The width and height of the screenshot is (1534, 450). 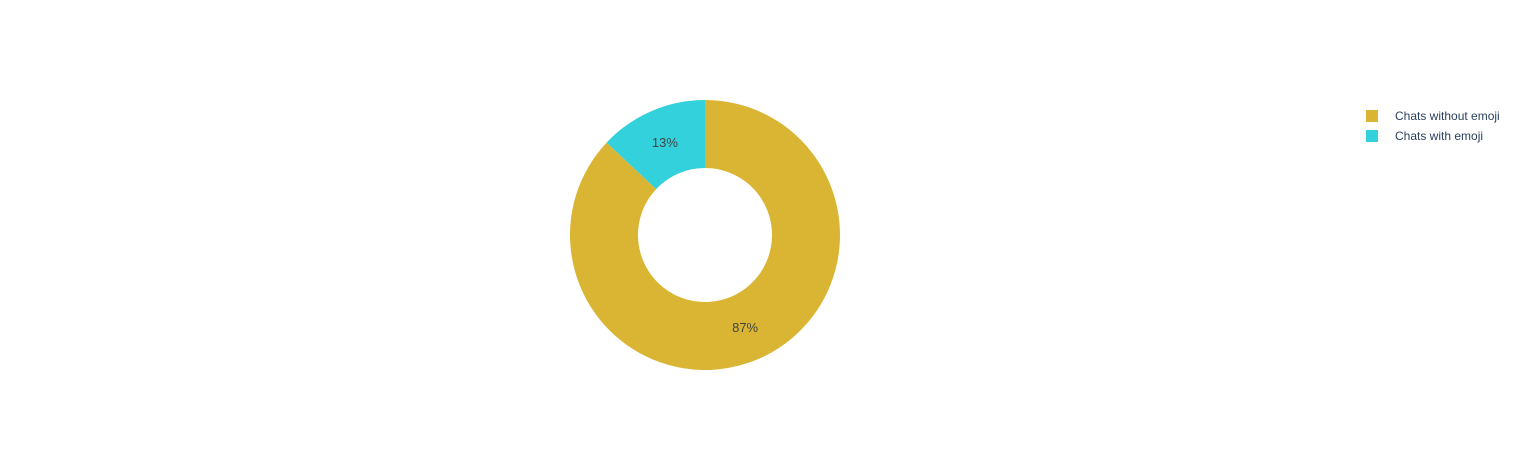 I want to click on legend-swatch-chats-without-emoji, so click(x=1372, y=116).